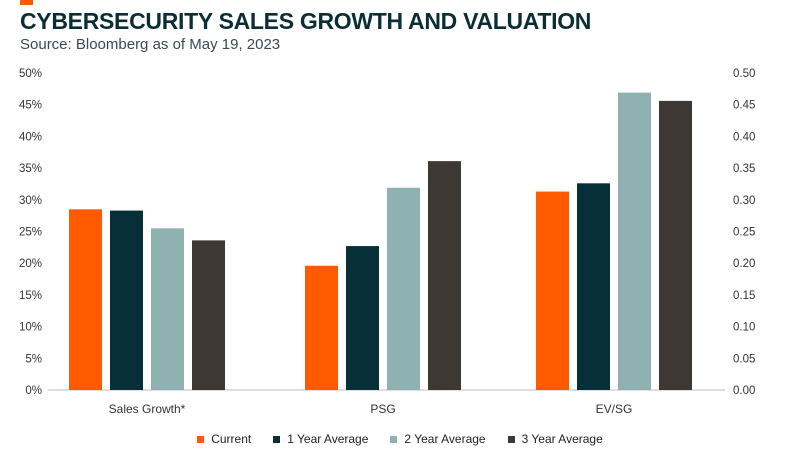 The height and width of the screenshot is (471, 800). I want to click on y-left-tick-label: 40%, so click(30, 137).